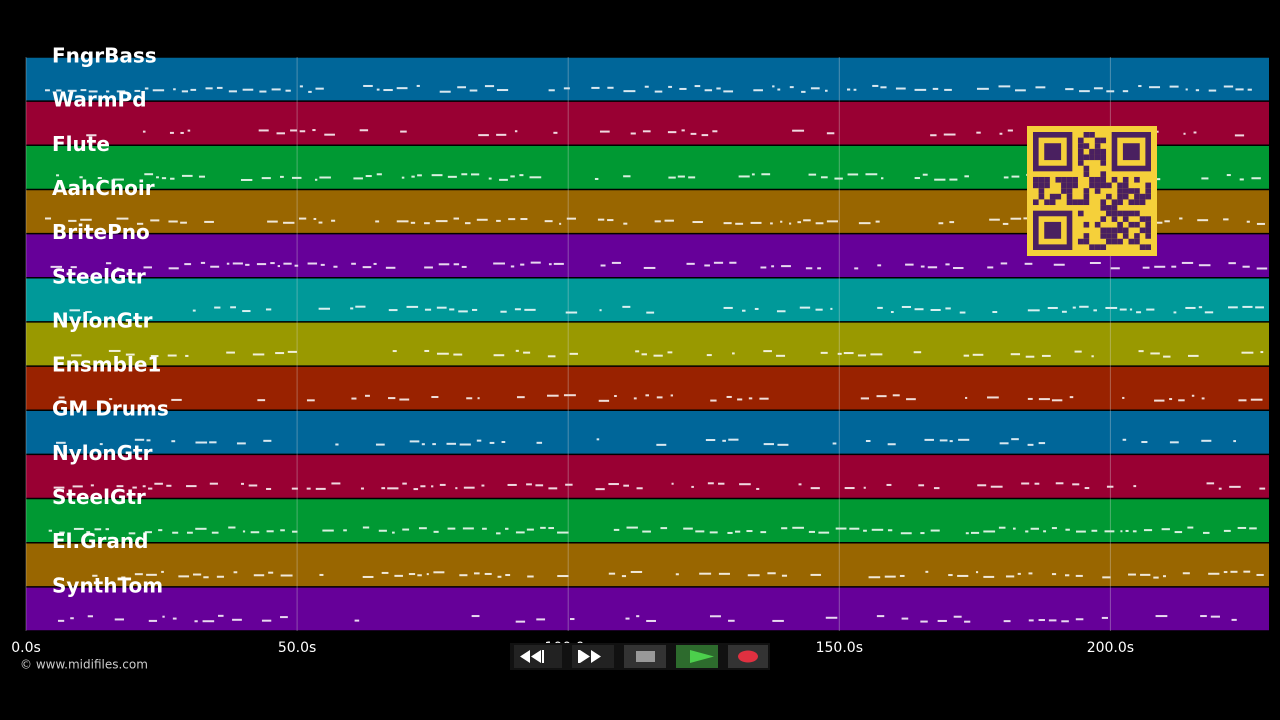  What do you see at coordinates (697, 656) in the screenshot?
I see `play-button` at bounding box center [697, 656].